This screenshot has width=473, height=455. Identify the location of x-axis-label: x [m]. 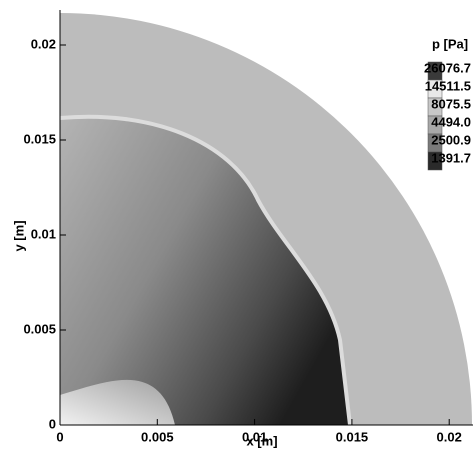
(261, 440).